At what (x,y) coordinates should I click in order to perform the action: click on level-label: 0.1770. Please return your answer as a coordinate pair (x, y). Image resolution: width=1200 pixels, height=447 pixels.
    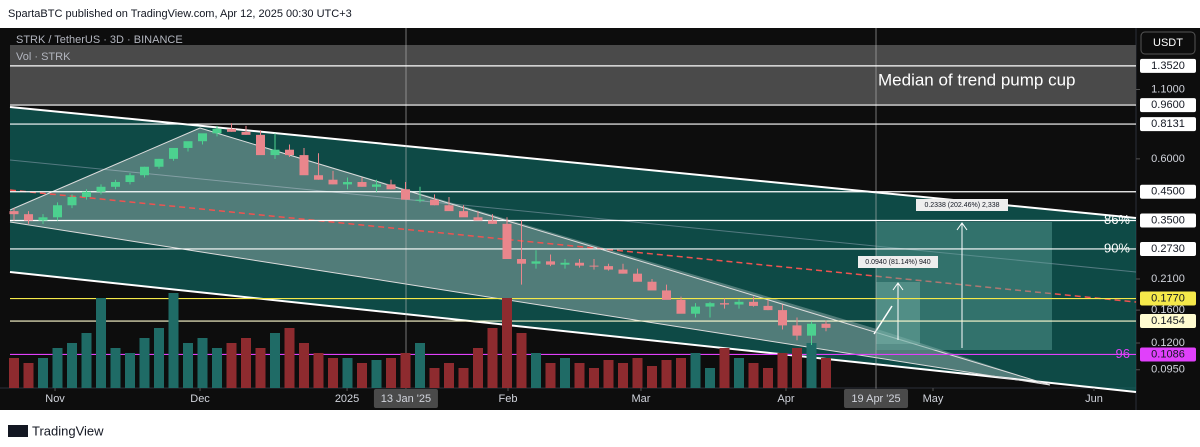
    Looking at the image, I should click on (1168, 298).